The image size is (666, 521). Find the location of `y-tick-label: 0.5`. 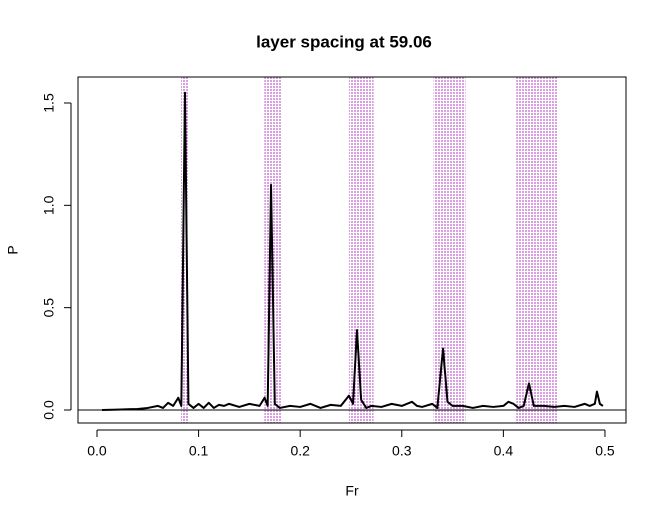

y-tick-label: 0.5 is located at coordinates (49, 308).